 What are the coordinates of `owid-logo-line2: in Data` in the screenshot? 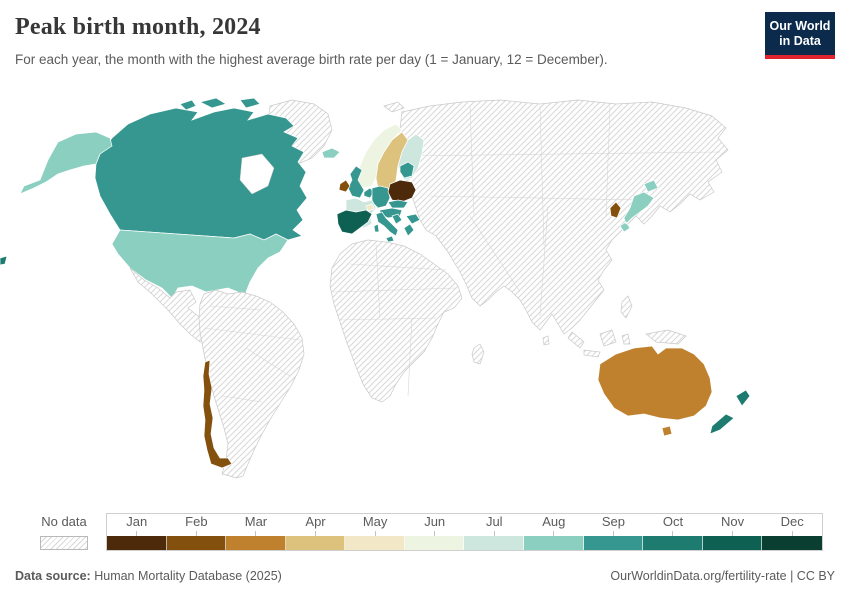 It's located at (800, 41).